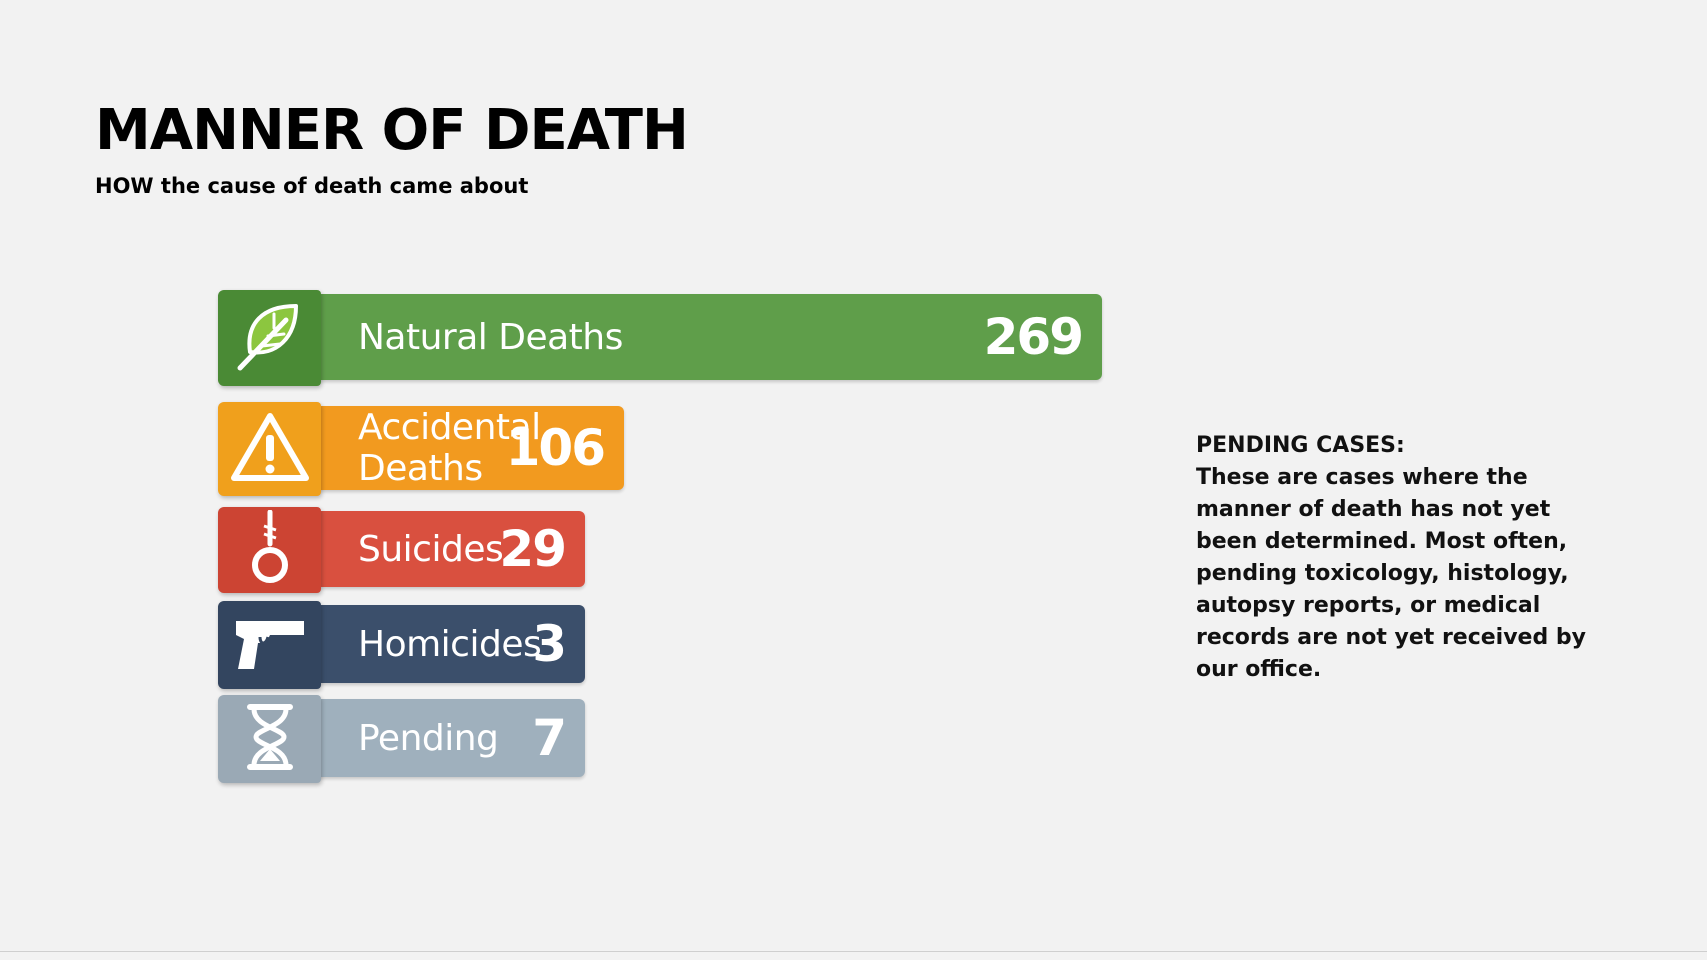  I want to click on bar-row: Accidental Deaths 106, so click(421, 449).